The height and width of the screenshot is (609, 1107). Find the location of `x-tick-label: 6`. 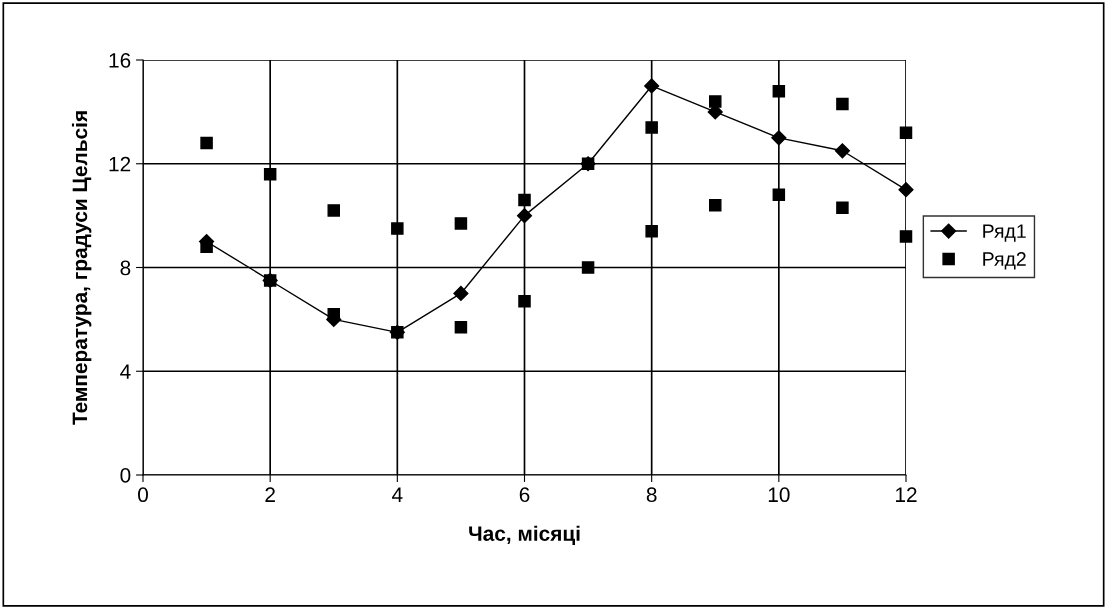

x-tick-label: 6 is located at coordinates (524, 495).